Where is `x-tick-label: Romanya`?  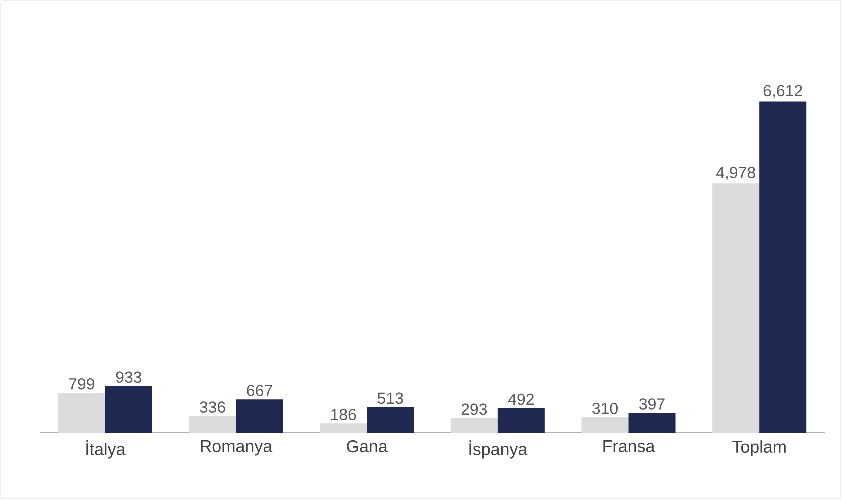
x-tick-label: Romanya is located at coordinates (237, 448).